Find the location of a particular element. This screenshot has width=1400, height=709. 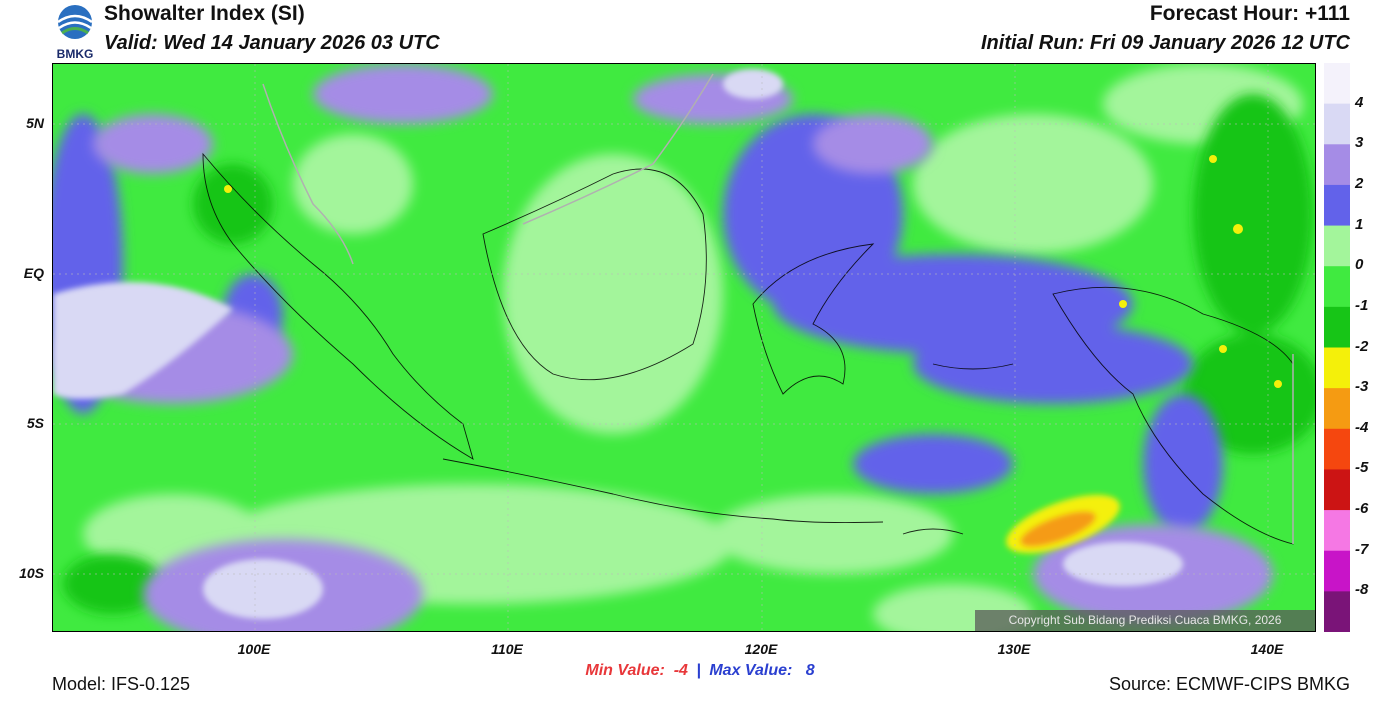

min-max-values: Min Value: -4 | Max Value: 8 is located at coordinates (700, 671).